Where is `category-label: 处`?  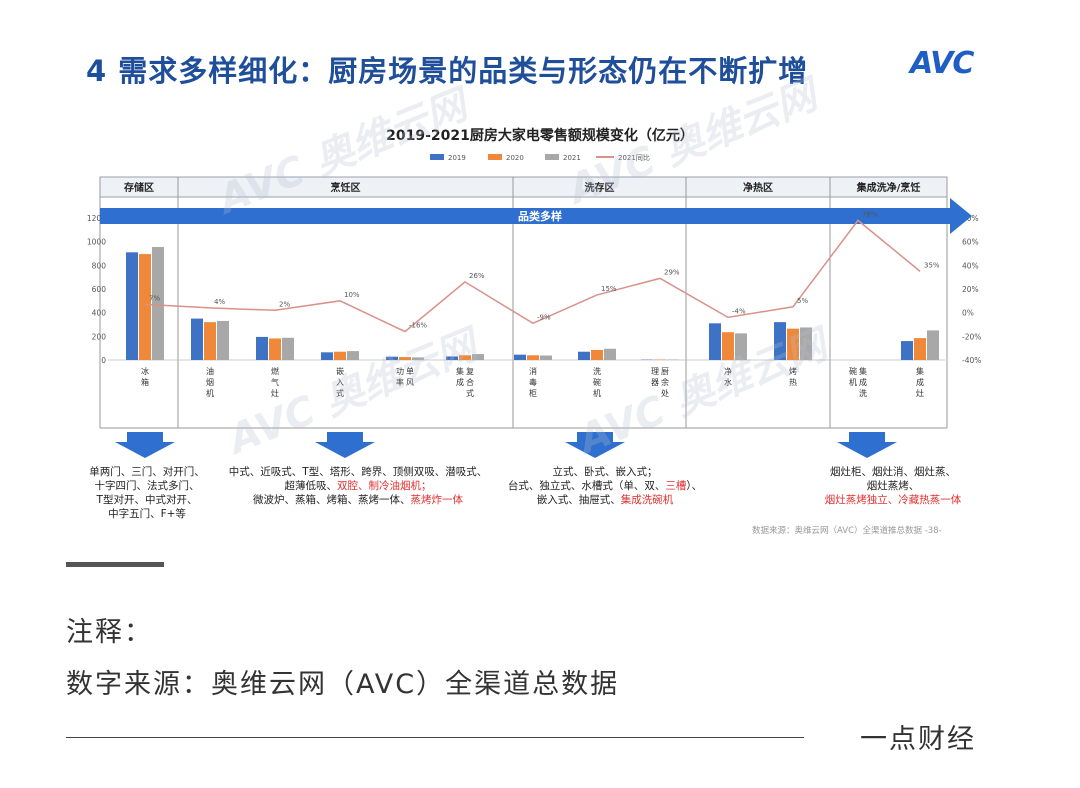
category-label: 处 is located at coordinates (665, 393).